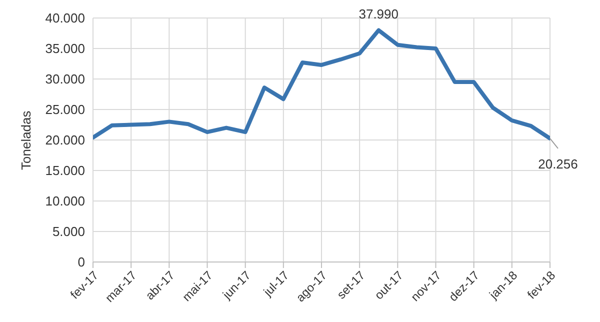 The height and width of the screenshot is (322, 600). Describe the element at coordinates (65, 201) in the screenshot. I see `y-tick-label: 10.000` at that location.